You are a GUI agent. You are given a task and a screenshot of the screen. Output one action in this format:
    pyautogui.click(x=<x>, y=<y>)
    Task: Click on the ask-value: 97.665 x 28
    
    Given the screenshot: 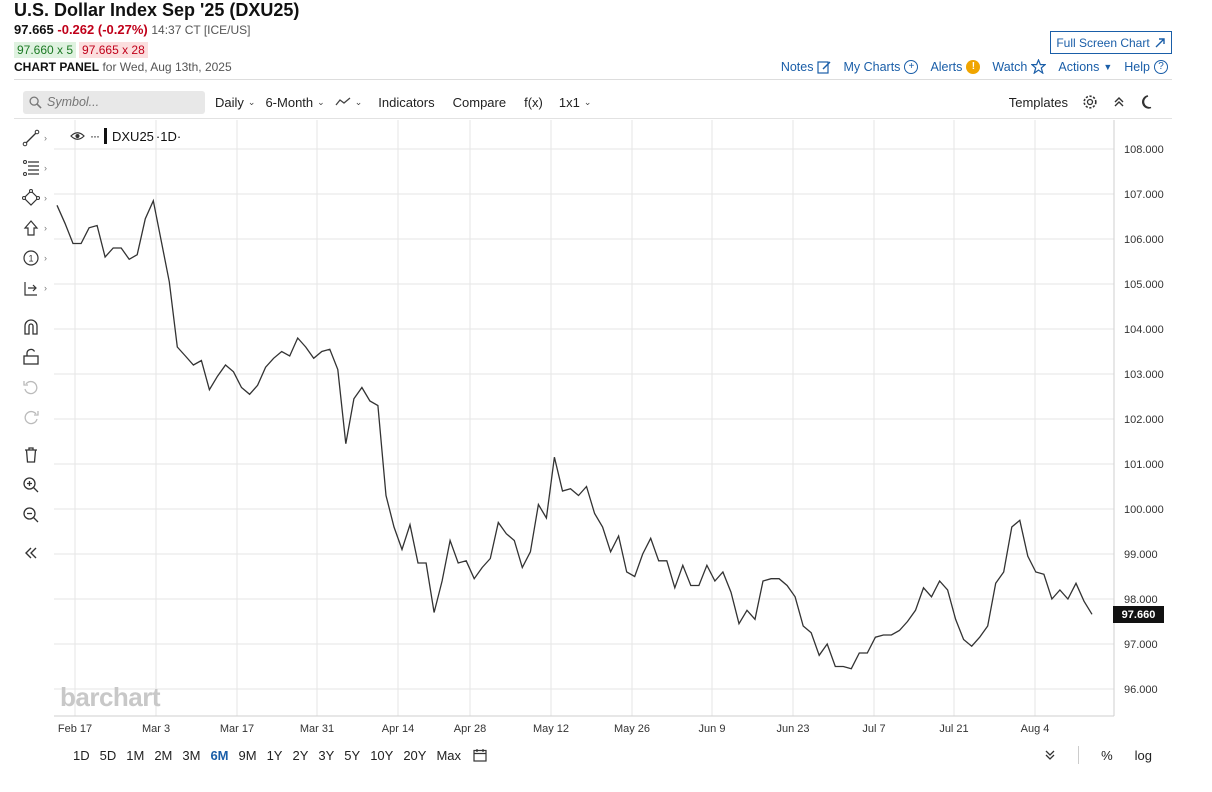 What is the action you would take?
    pyautogui.click(x=113, y=50)
    